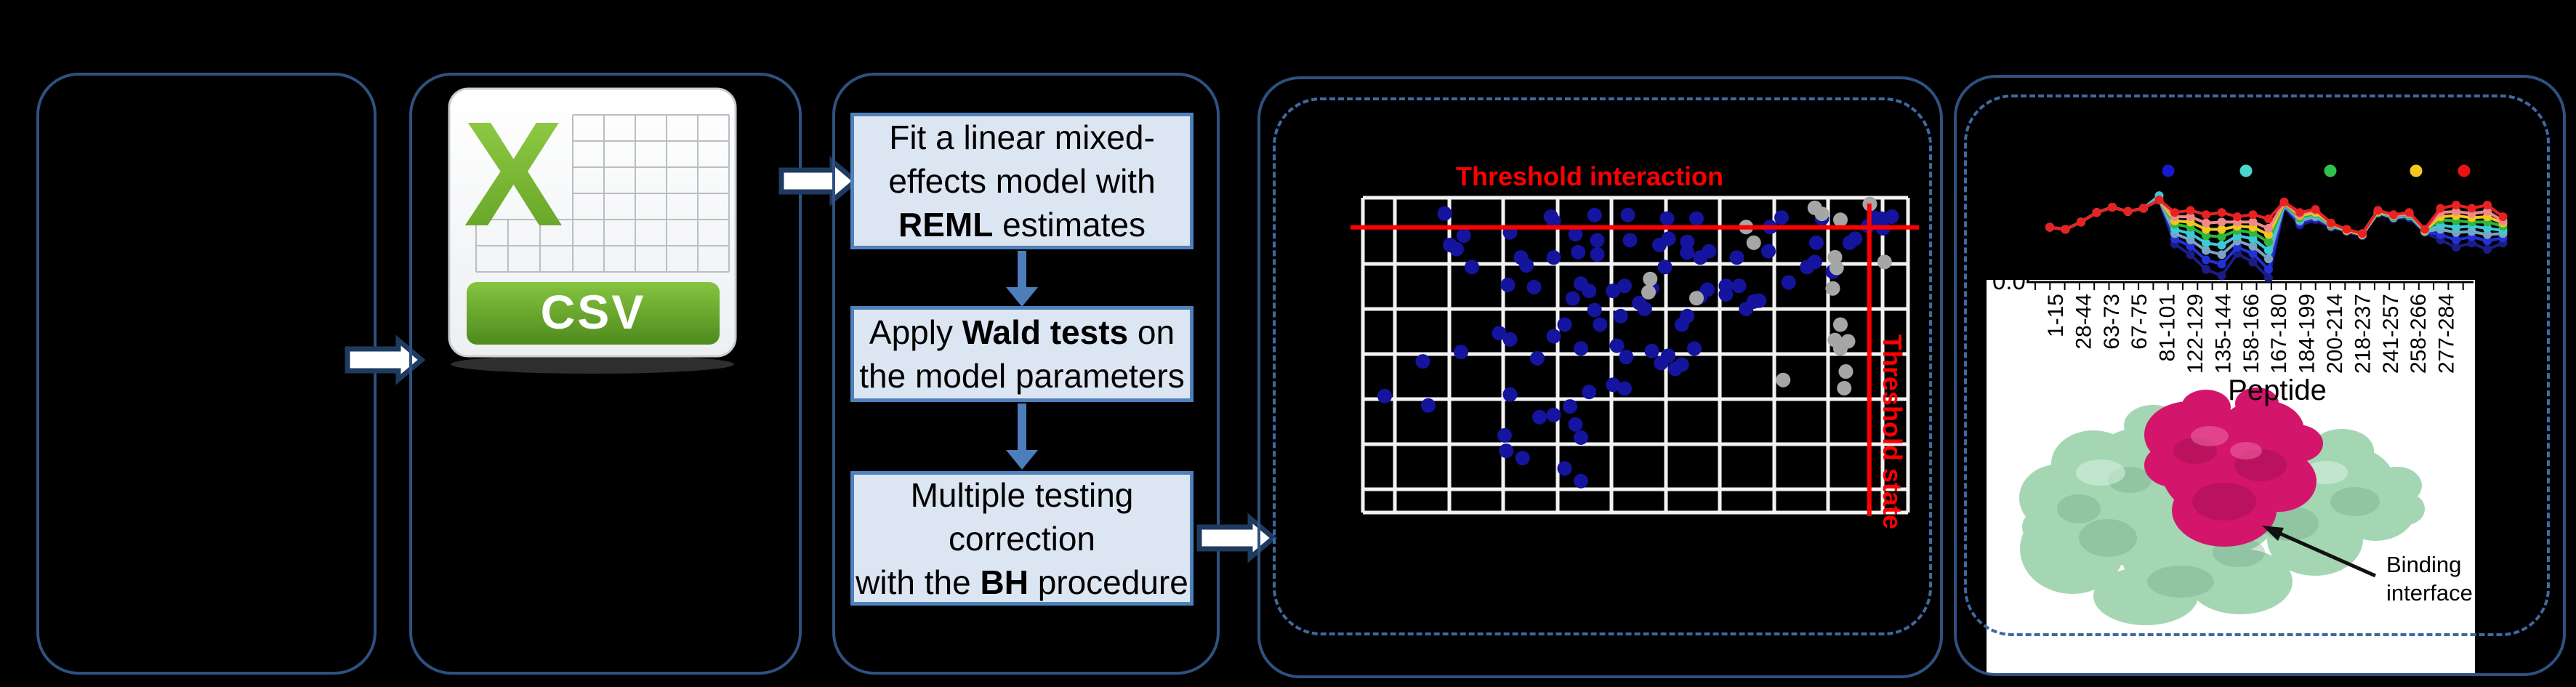 The image size is (2576, 687). I want to click on svg-text: 277-284, so click(2447, 334).